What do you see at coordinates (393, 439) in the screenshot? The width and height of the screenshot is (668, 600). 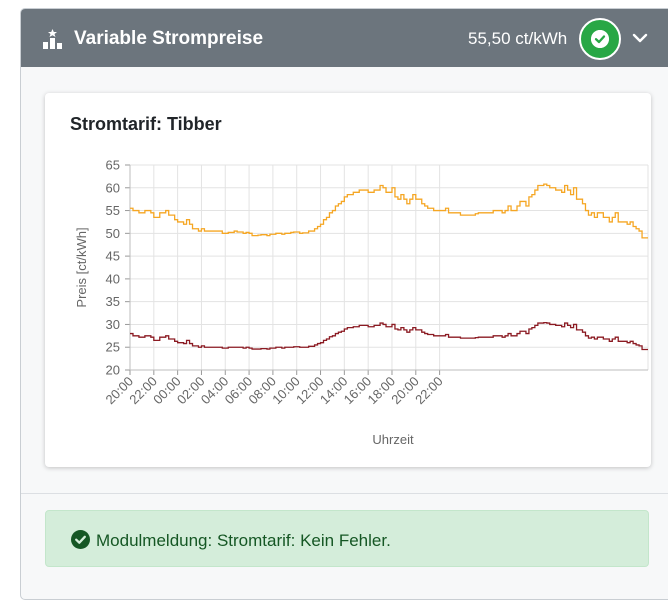 I see `x-axis-title: Uhrzeit` at bounding box center [393, 439].